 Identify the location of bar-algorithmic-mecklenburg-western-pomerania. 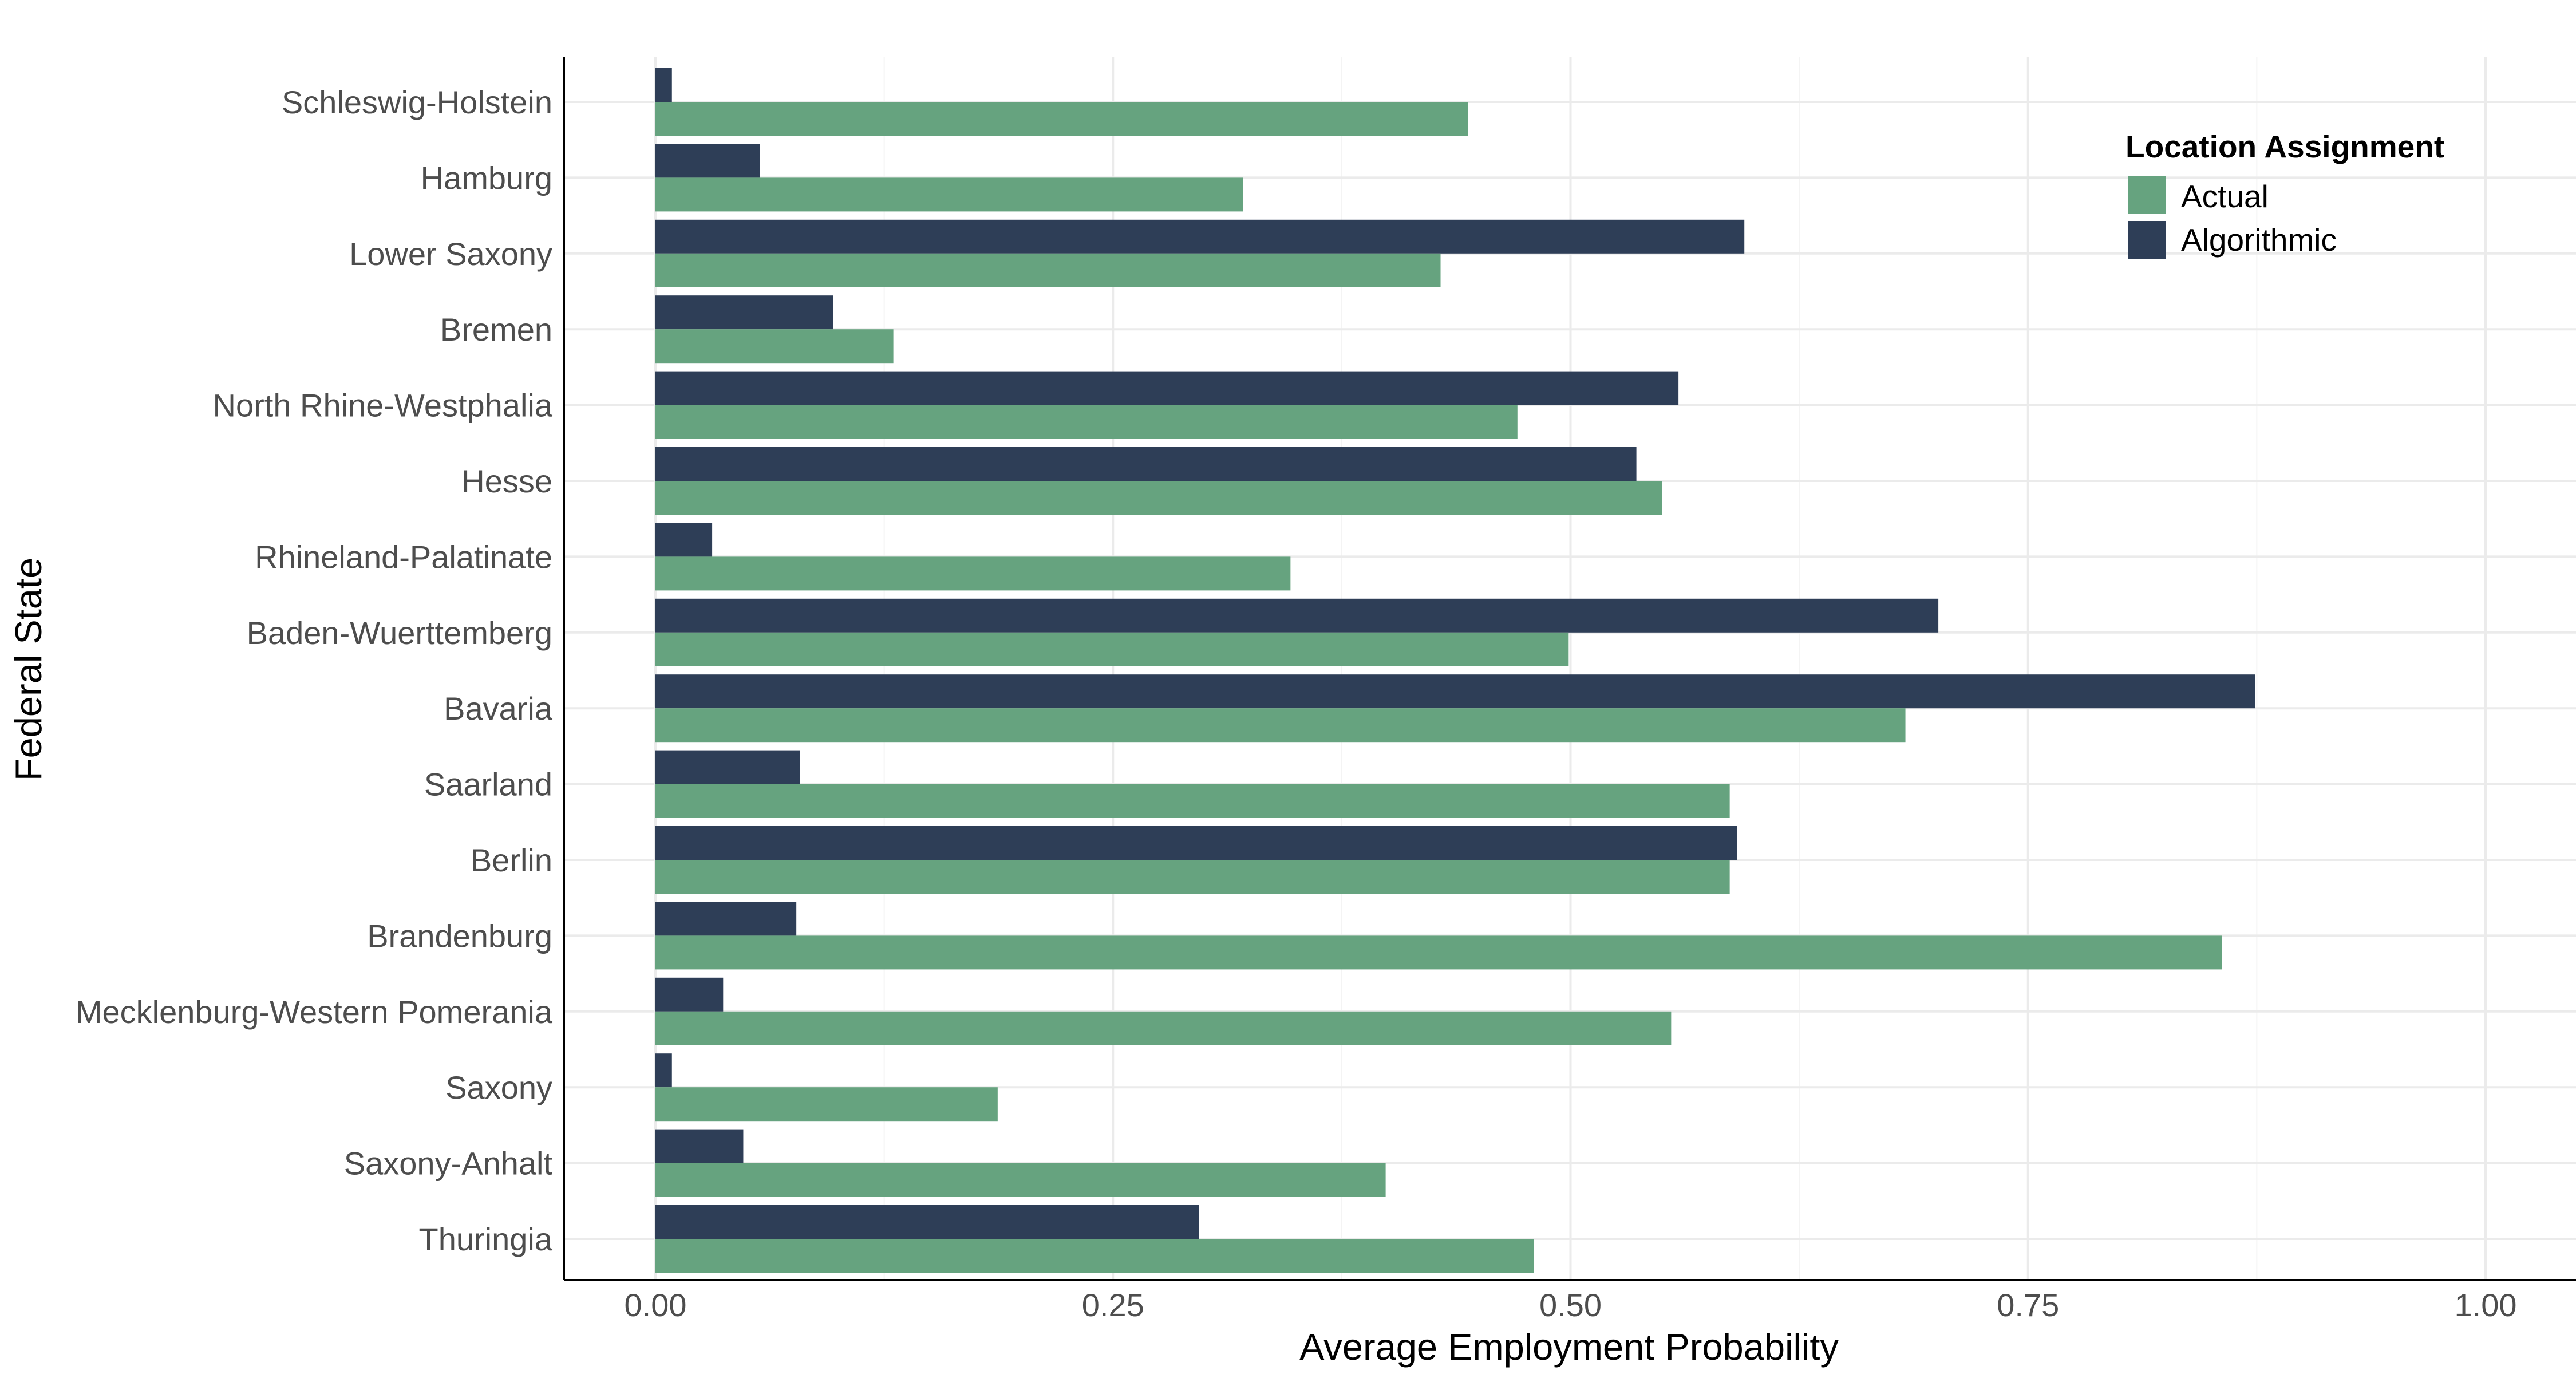
(689, 994).